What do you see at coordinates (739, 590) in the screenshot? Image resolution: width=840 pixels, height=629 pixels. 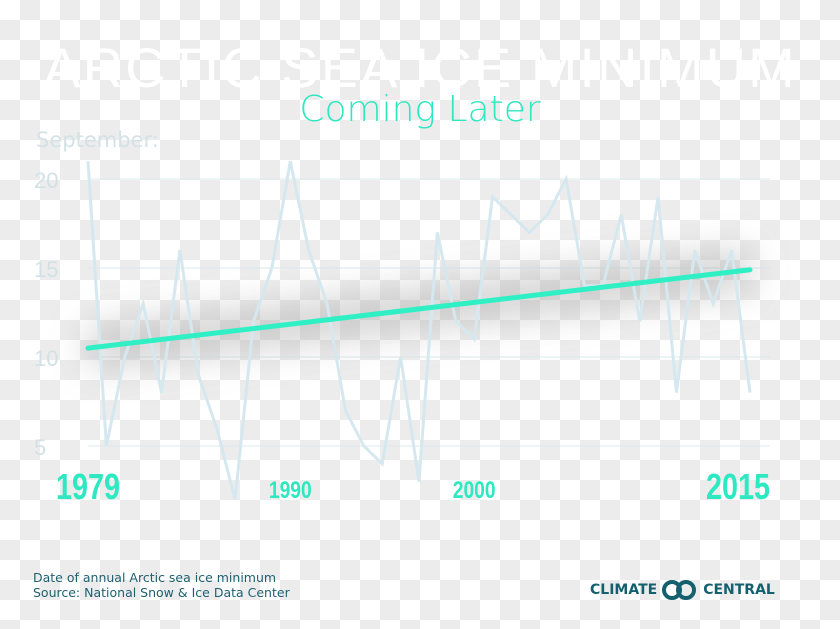 I see `logo-text-right: CENTRAL` at bounding box center [739, 590].